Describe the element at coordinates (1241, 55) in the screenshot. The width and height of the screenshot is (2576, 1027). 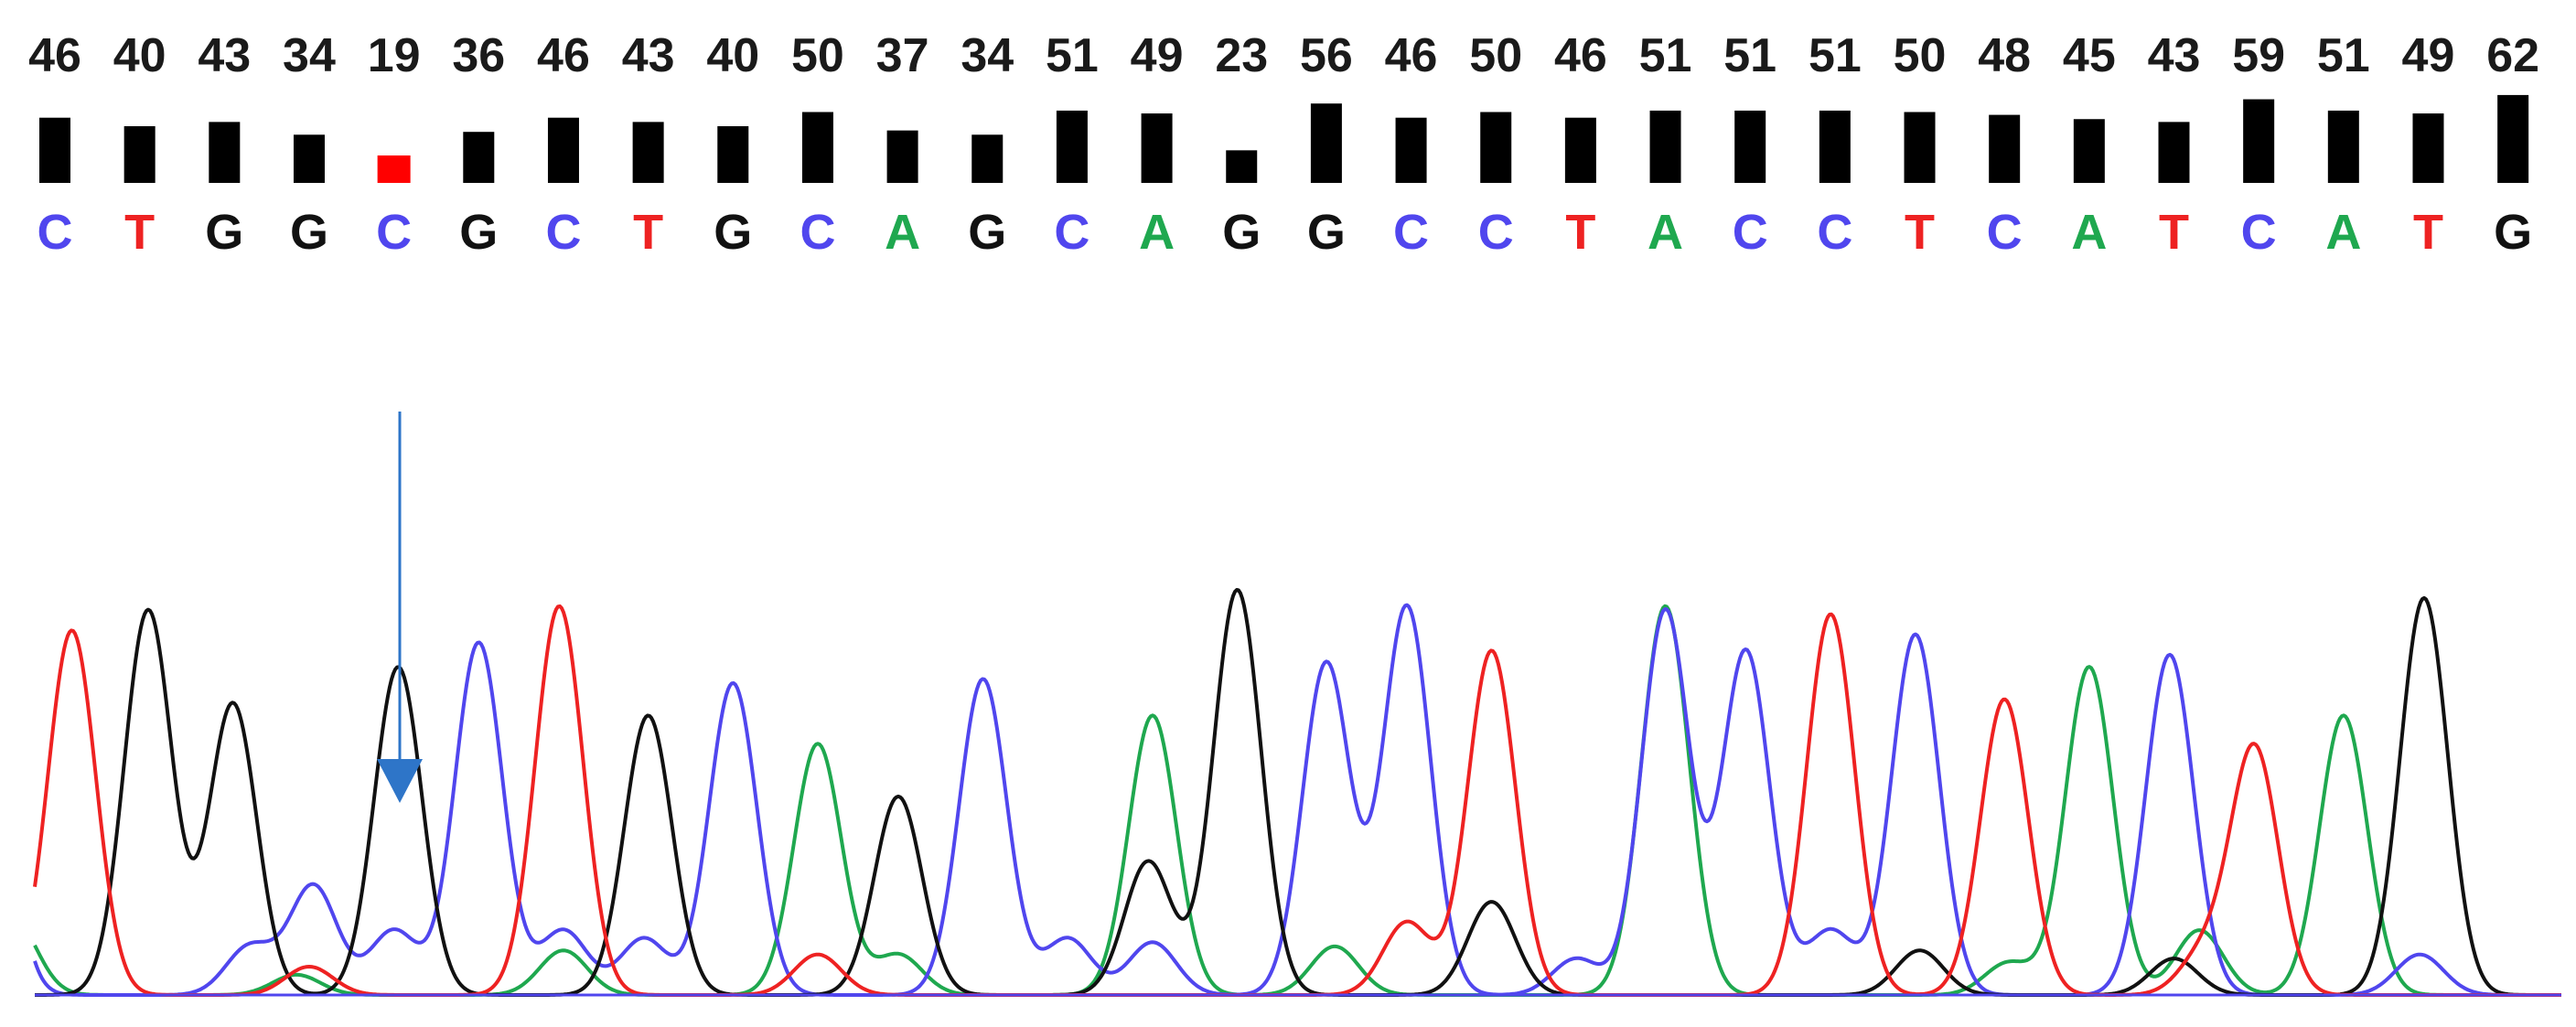
I see `quality-value-label: 23` at that location.